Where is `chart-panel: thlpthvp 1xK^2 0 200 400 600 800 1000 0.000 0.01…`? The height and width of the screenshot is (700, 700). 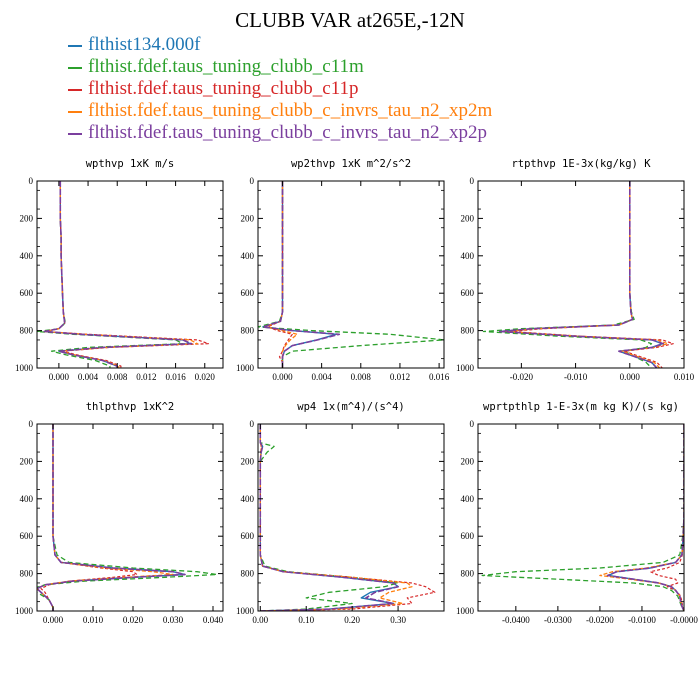
chart-panel: thlpthvp 1xK^2 0 200 400 600 800 1000 0.000 0.01… is located at coordinates (119, 513).